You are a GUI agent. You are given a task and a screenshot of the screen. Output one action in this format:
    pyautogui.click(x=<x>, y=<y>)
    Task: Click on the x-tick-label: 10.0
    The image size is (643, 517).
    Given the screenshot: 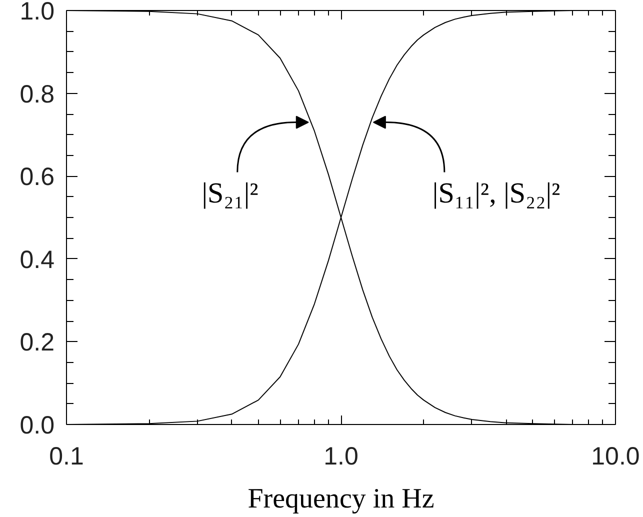 What is the action you would take?
    pyautogui.click(x=615, y=456)
    